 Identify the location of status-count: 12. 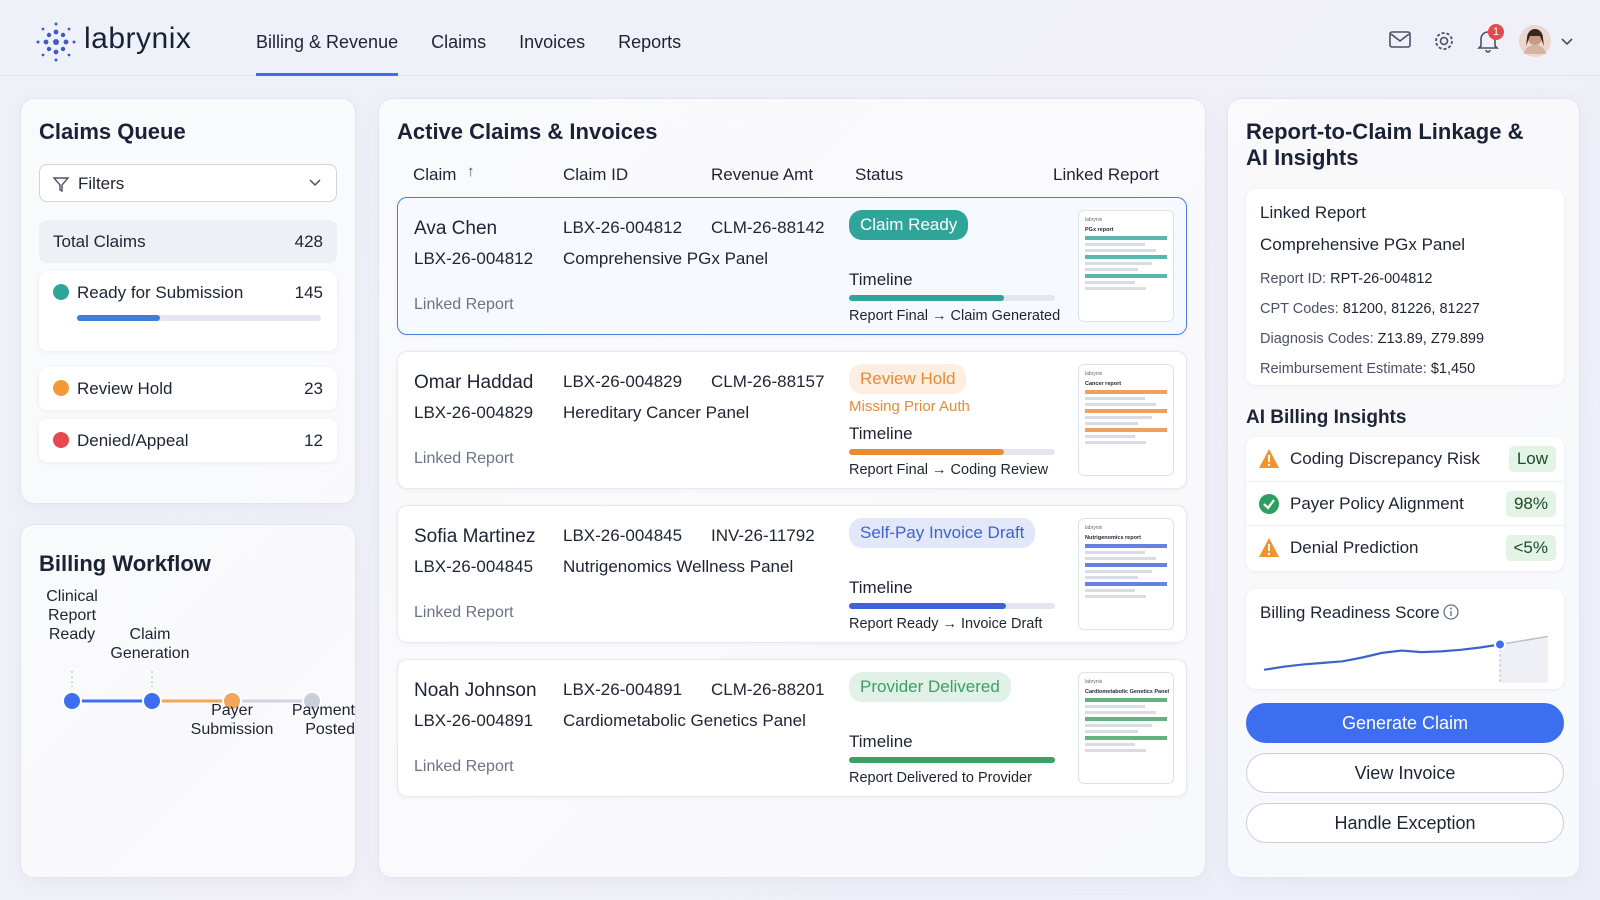
(313, 440).